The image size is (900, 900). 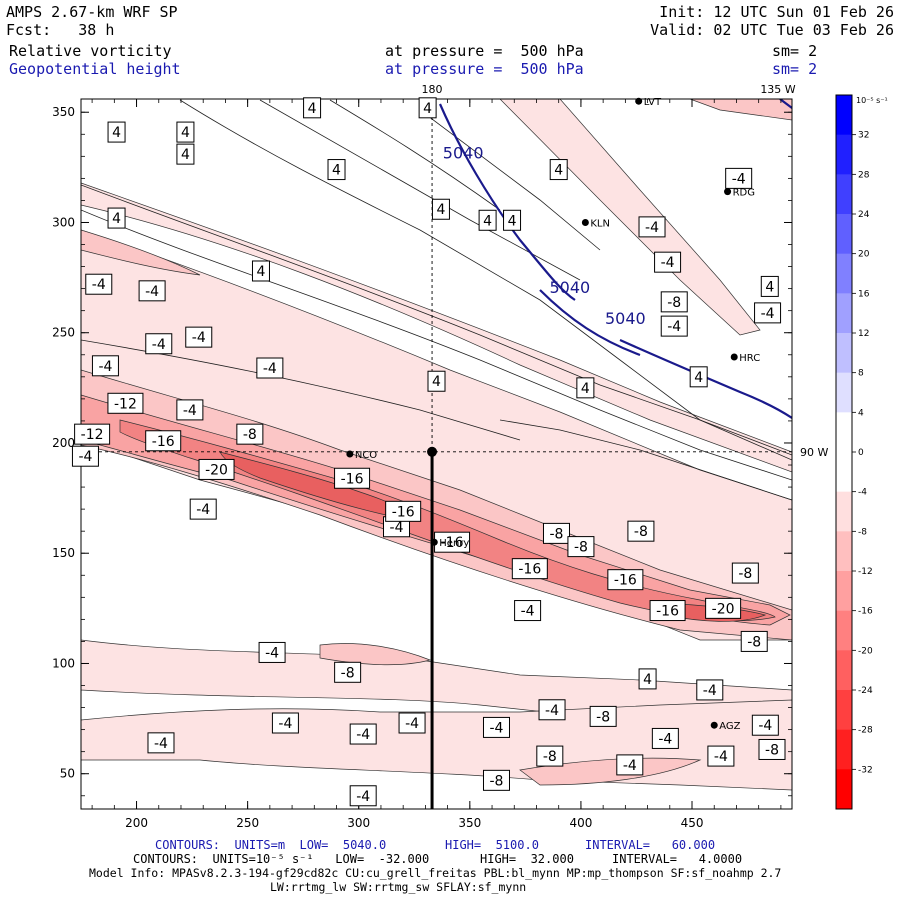 I want to click on colorbar-tick-label: 32, so click(x=863, y=136).